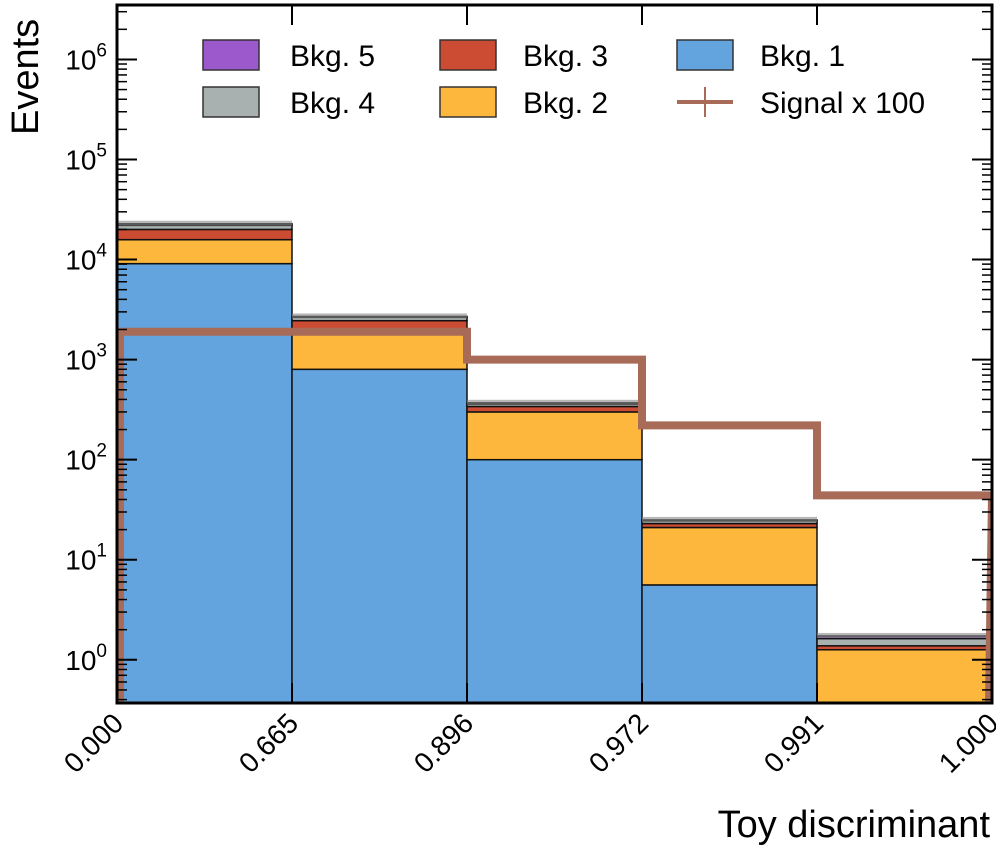 This screenshot has height=854, width=996. I want to click on x-tick-label: 1.000, so click(964, 742).